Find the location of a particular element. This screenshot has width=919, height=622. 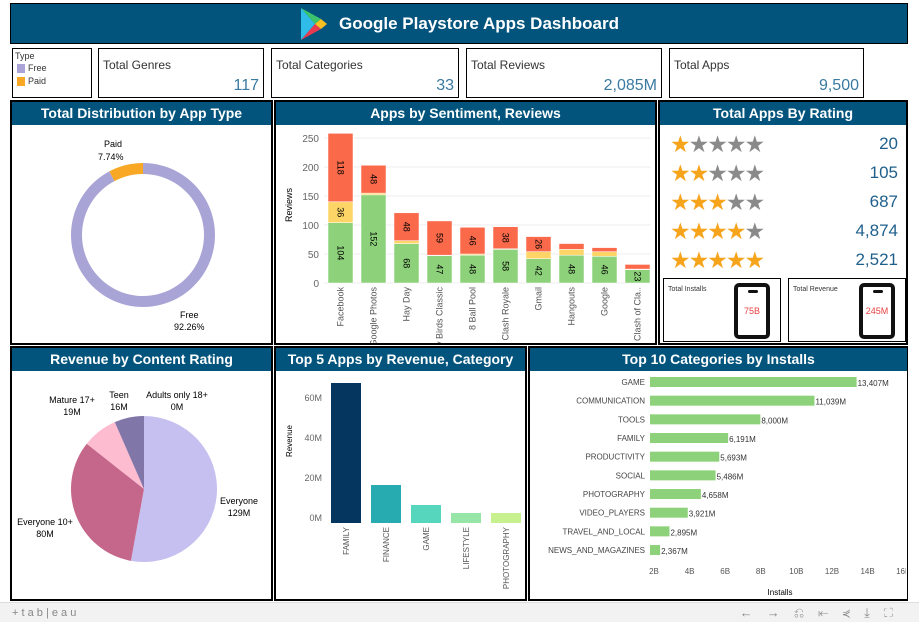

y-tick-label: 20M is located at coordinates (313, 478).